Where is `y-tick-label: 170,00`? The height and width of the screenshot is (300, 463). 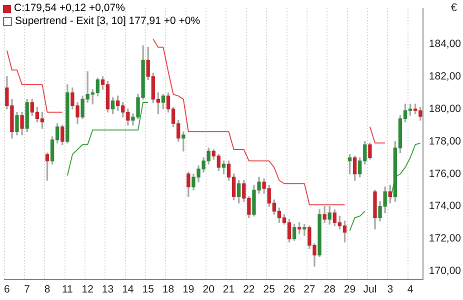
y-tick-label: 170,00 is located at coordinates (445, 271).